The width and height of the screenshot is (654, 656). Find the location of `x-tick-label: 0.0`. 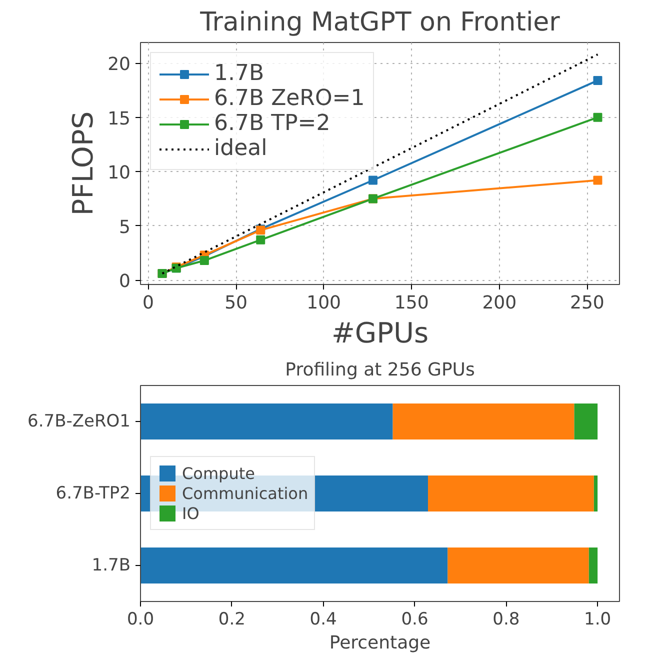

x-tick-label: 0.0 is located at coordinates (140, 620).